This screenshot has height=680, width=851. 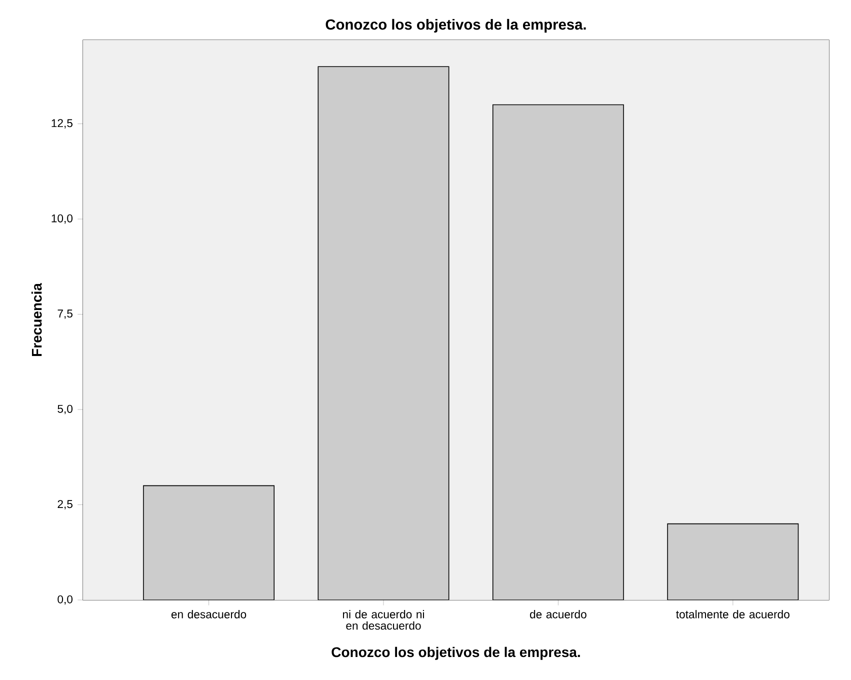 I want to click on x-axis-title: Conozco los objetivos de la empresa., so click(x=456, y=653).